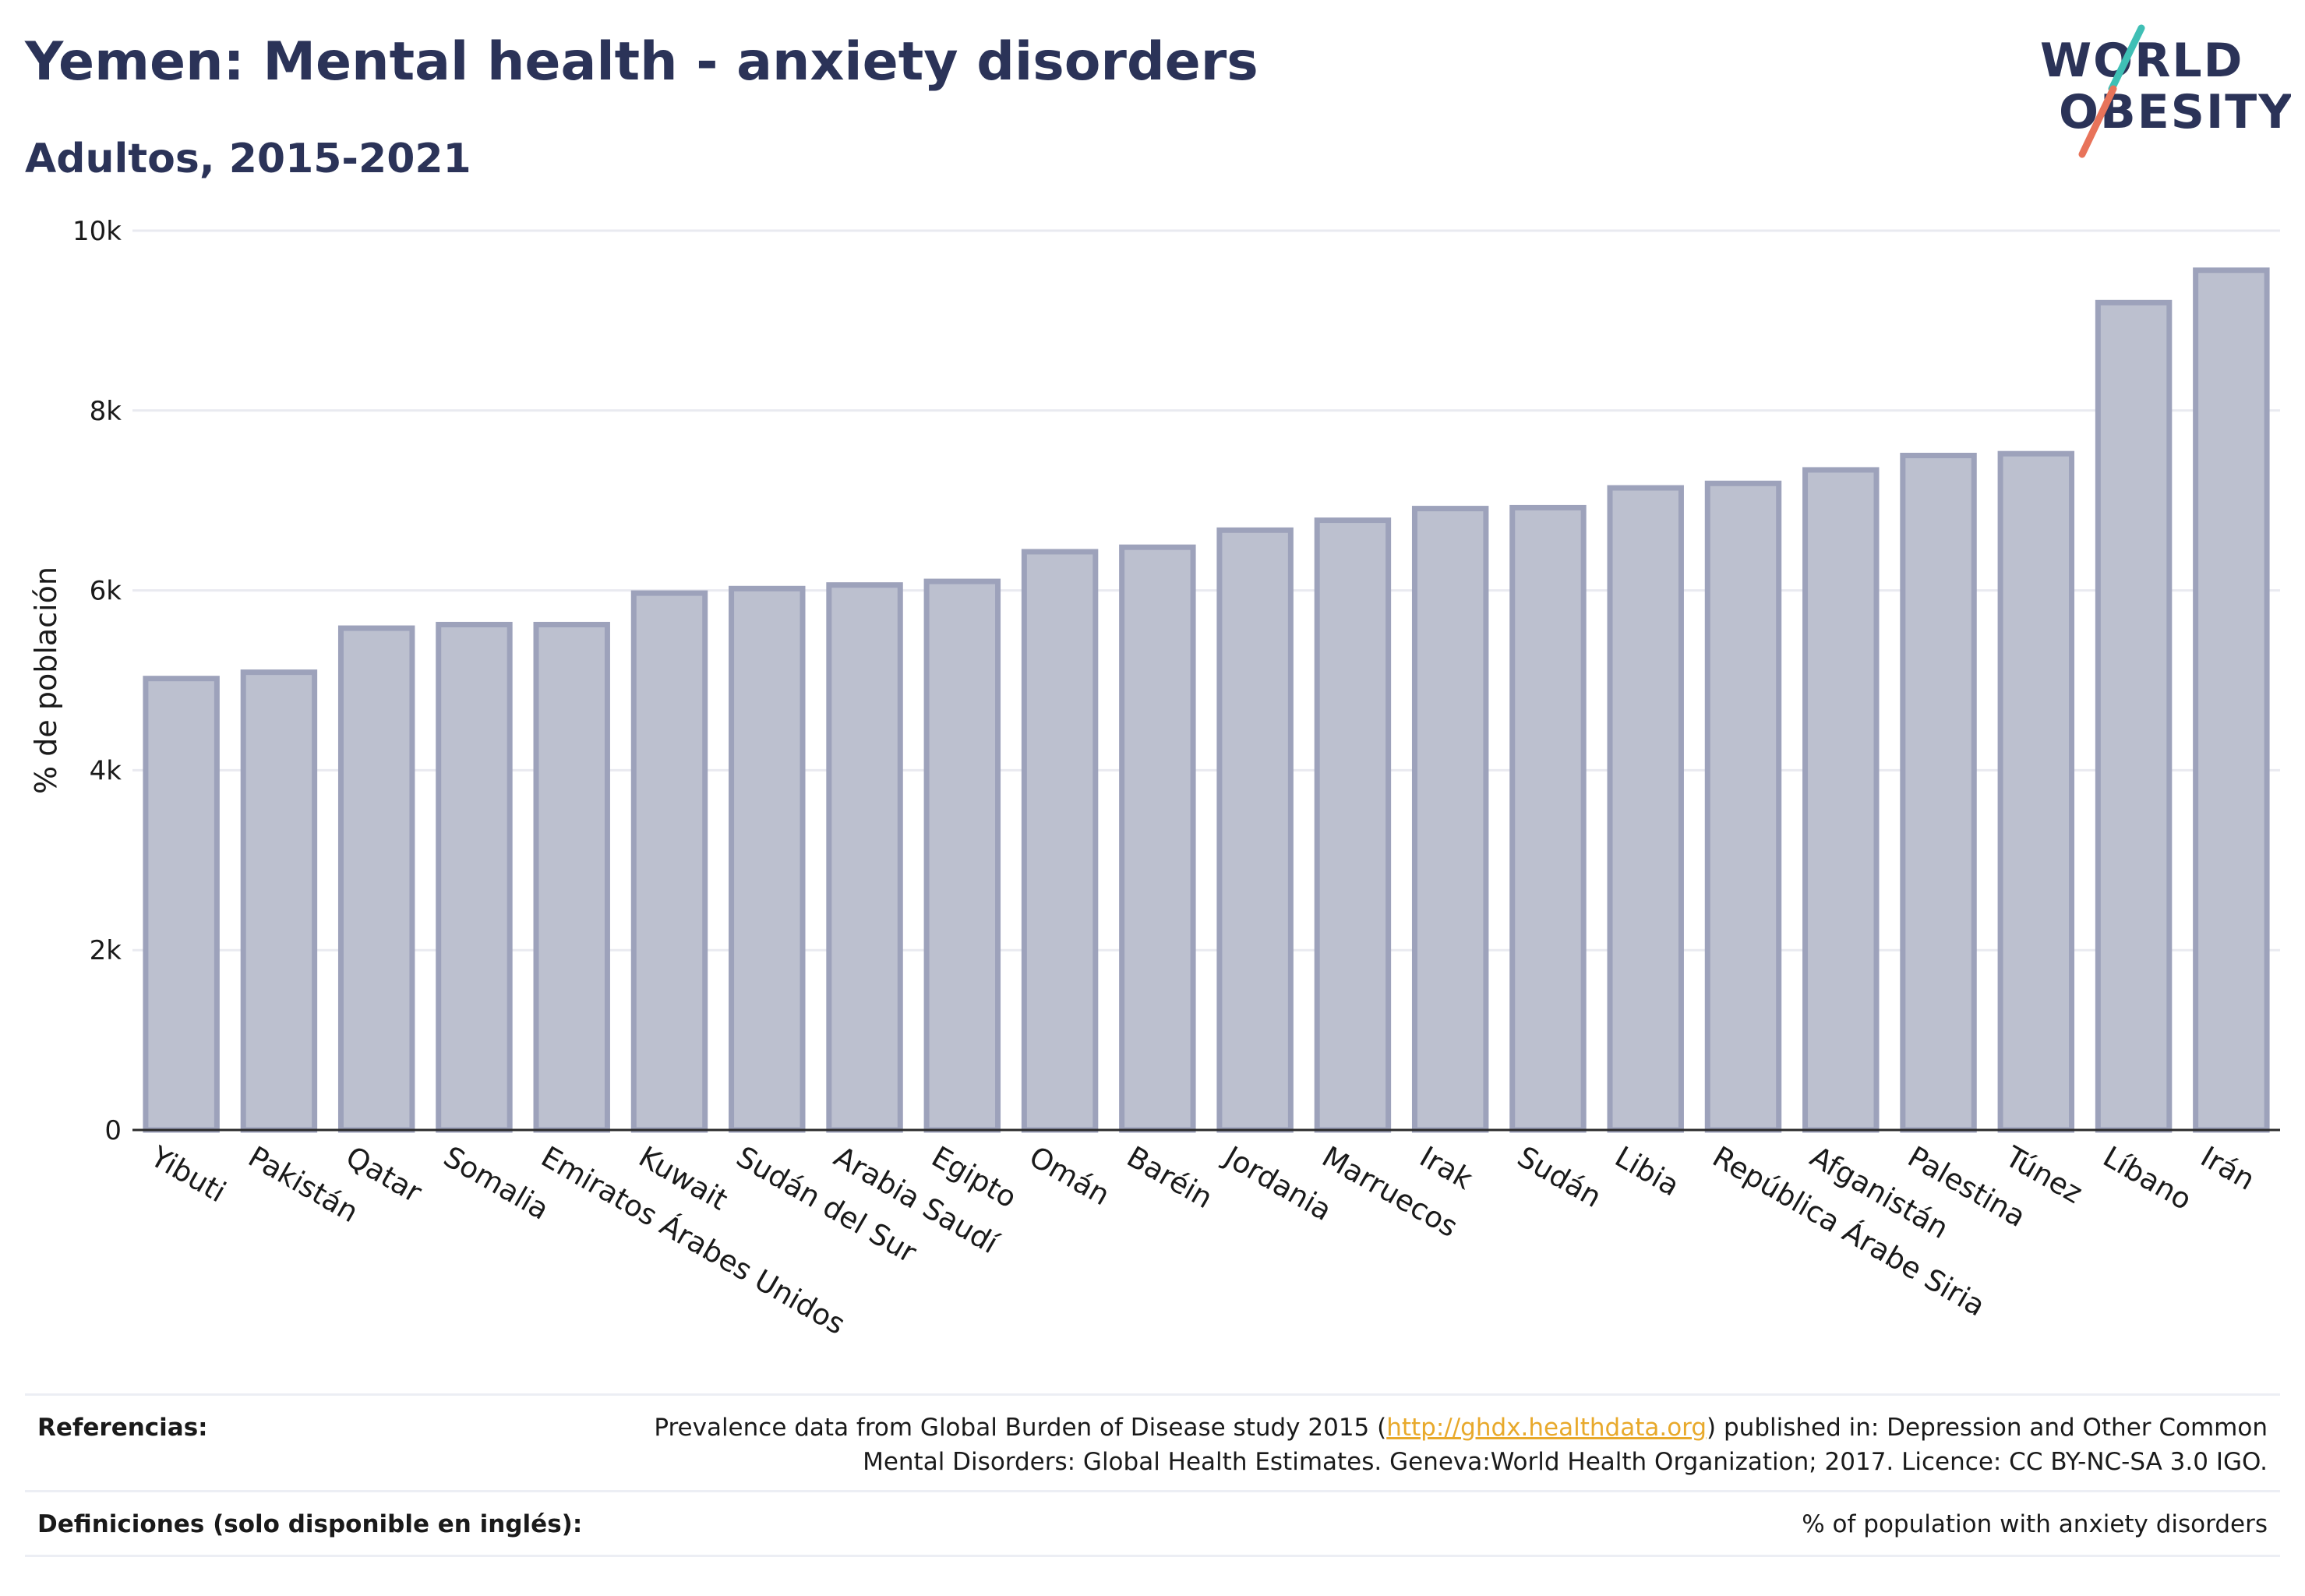  What do you see at coordinates (1559, 1177) in the screenshot?
I see `x-tick-label: Sudán` at bounding box center [1559, 1177].